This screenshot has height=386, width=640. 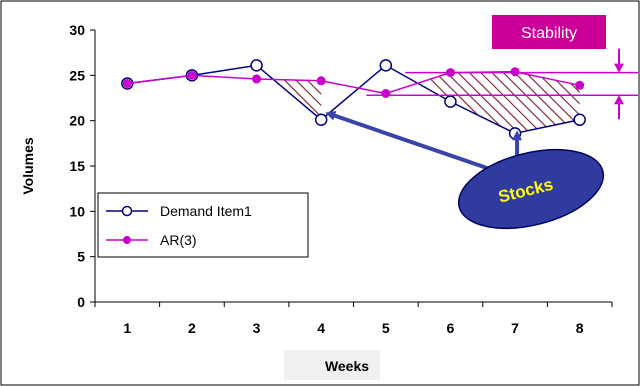 I want to click on legend-ar-marker, so click(x=127, y=240).